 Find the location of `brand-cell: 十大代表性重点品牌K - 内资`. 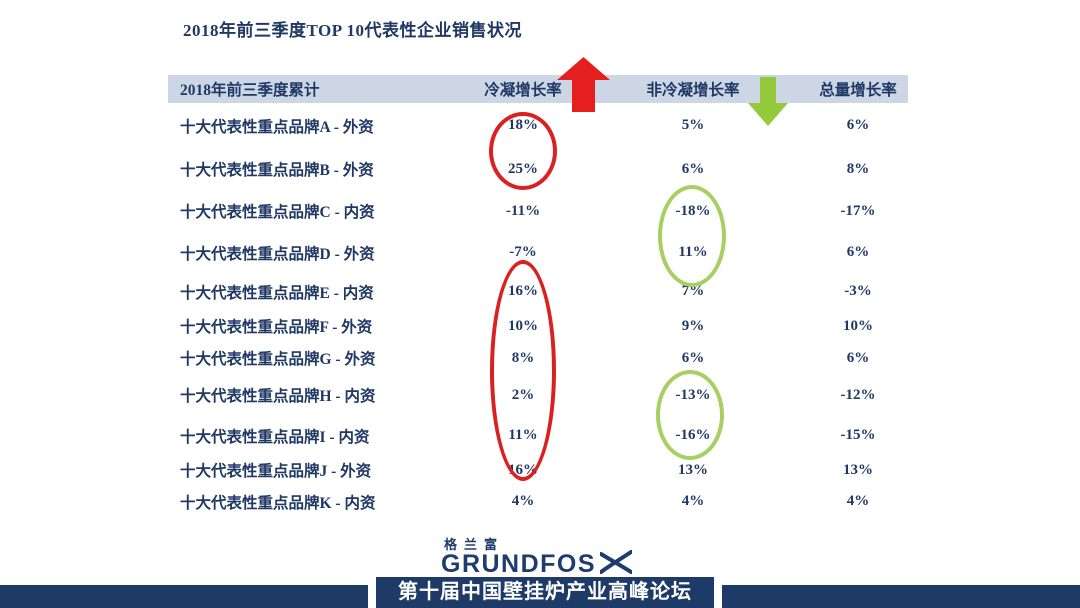

brand-cell: 十大代表性重点品牌K - 内资 is located at coordinates (278, 503).